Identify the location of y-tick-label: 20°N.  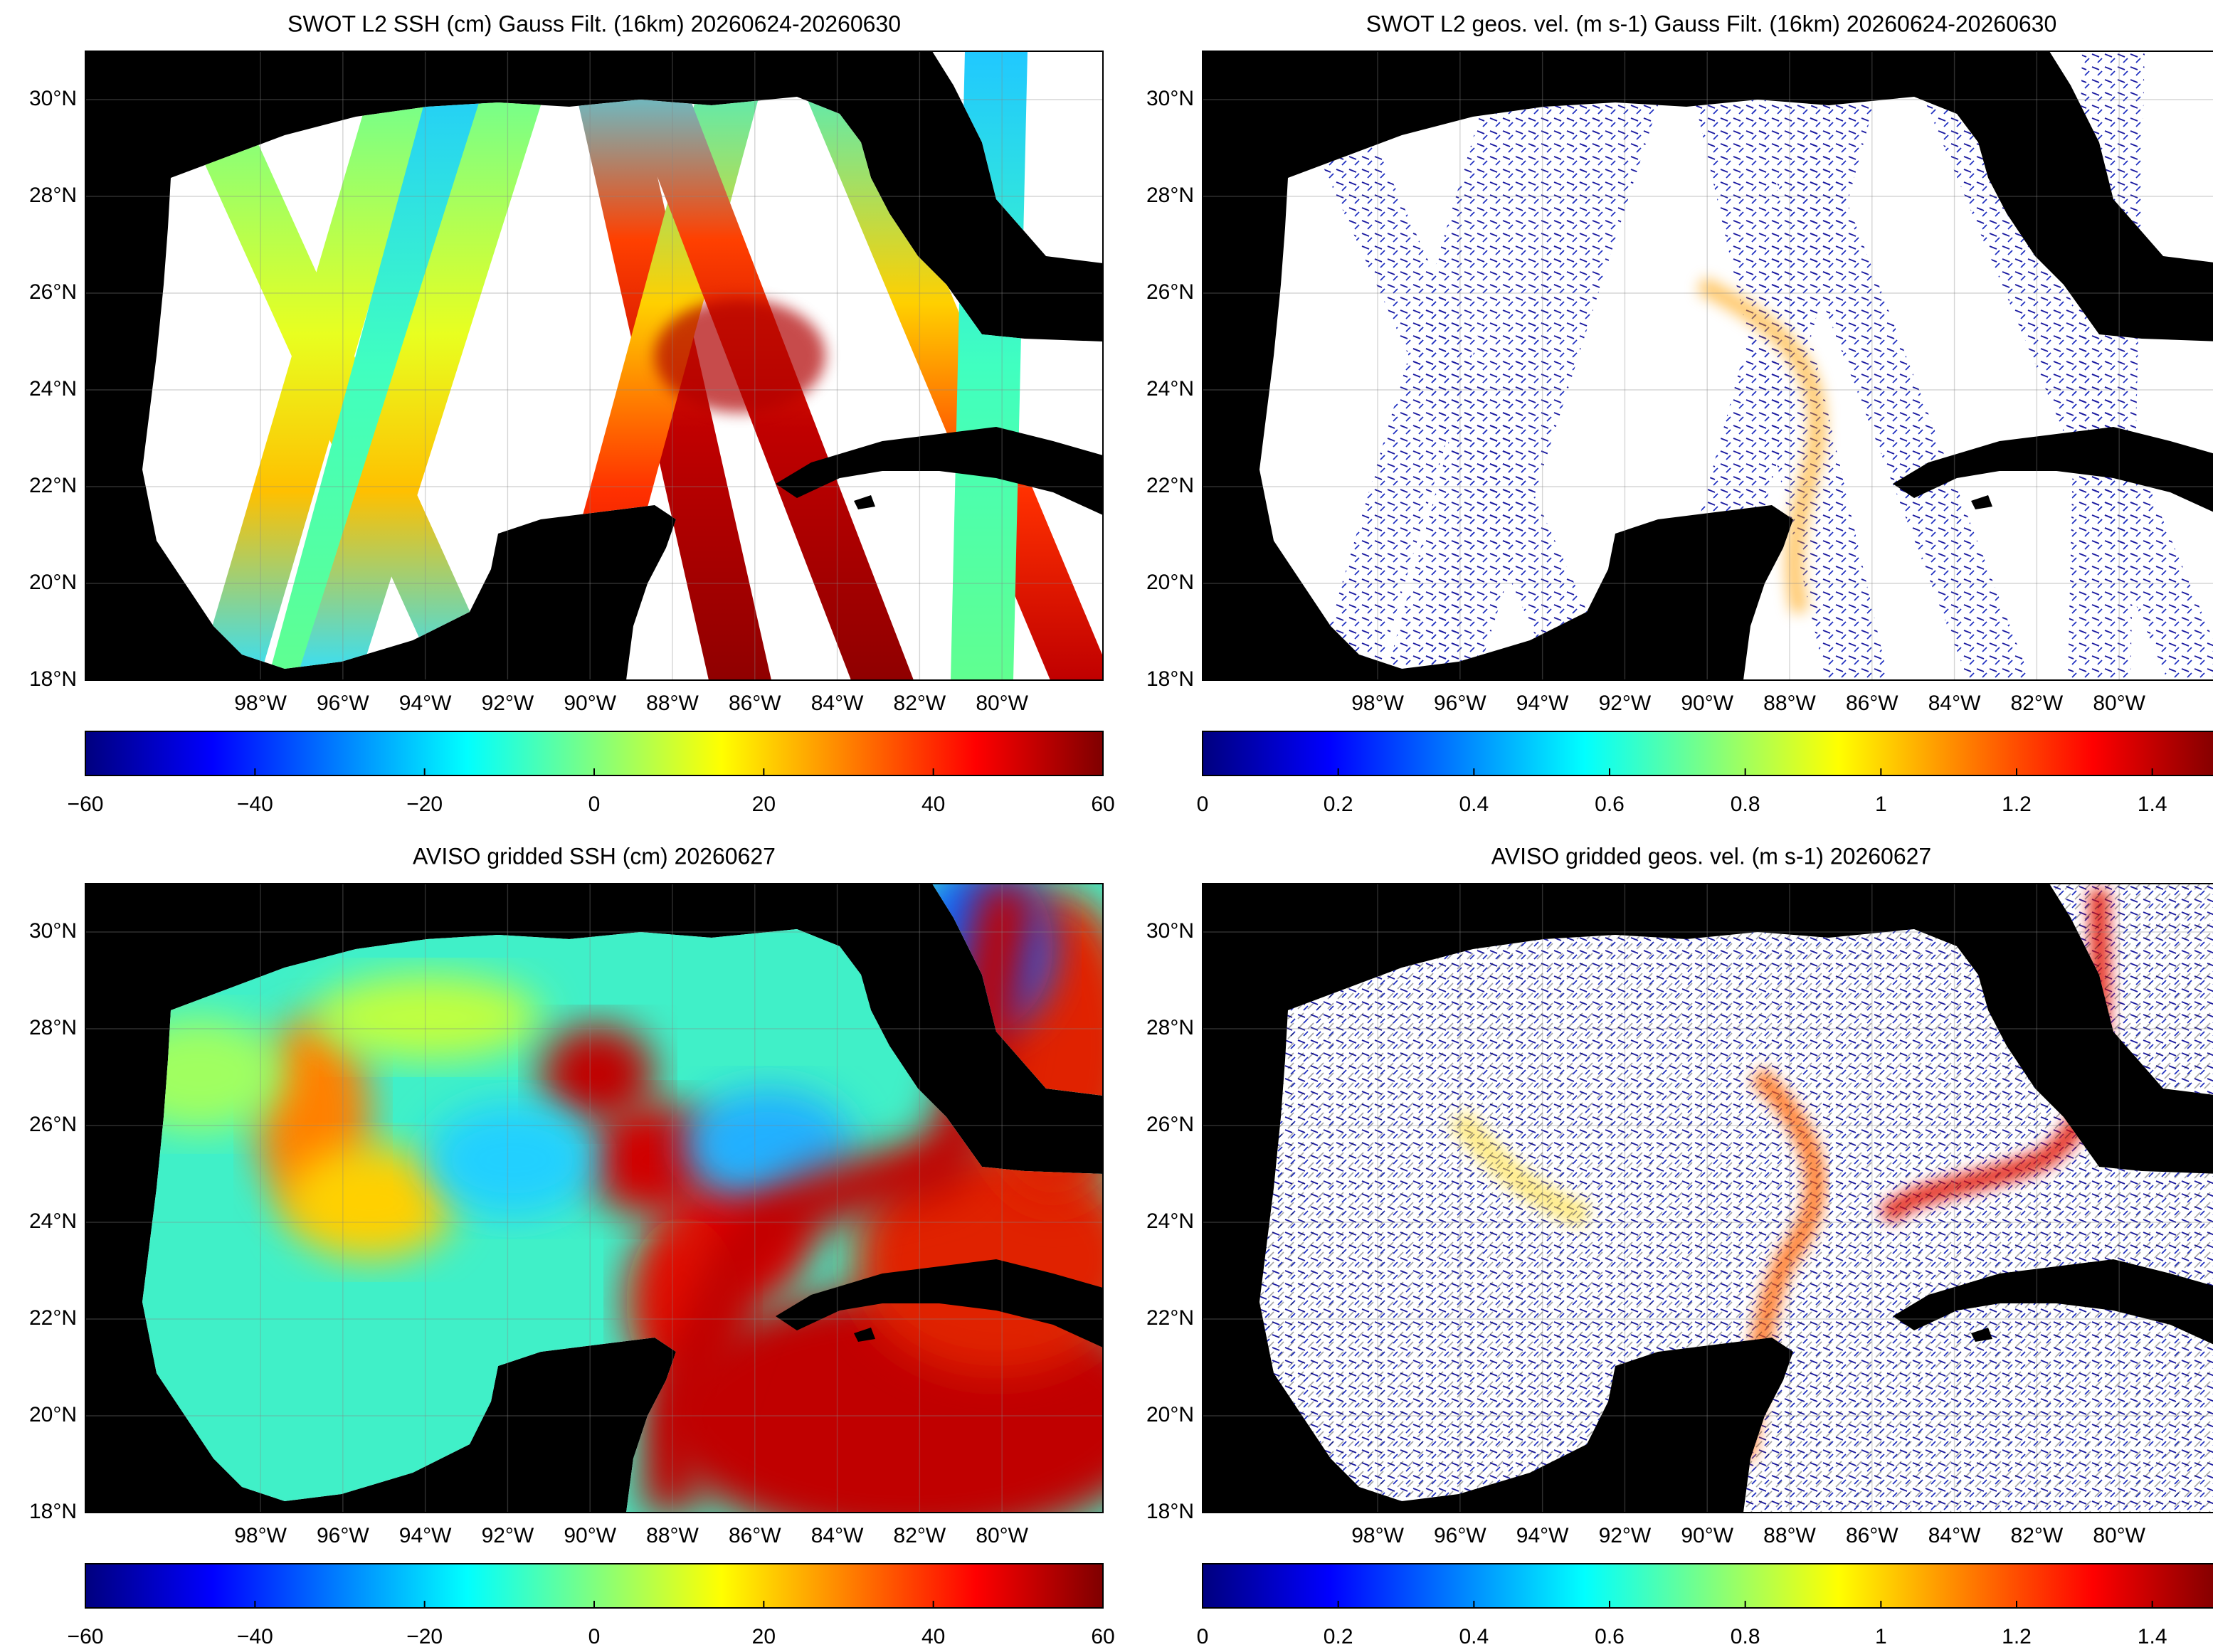
(53, 1414).